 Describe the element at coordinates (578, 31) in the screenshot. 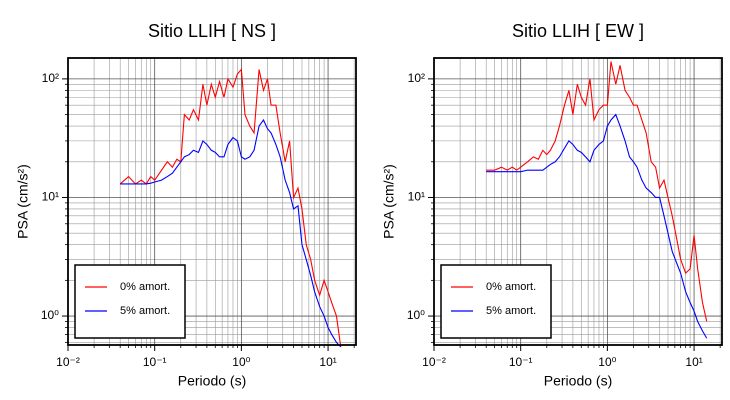

I see `chart-title: Sitio LLIH [ EW ]` at that location.